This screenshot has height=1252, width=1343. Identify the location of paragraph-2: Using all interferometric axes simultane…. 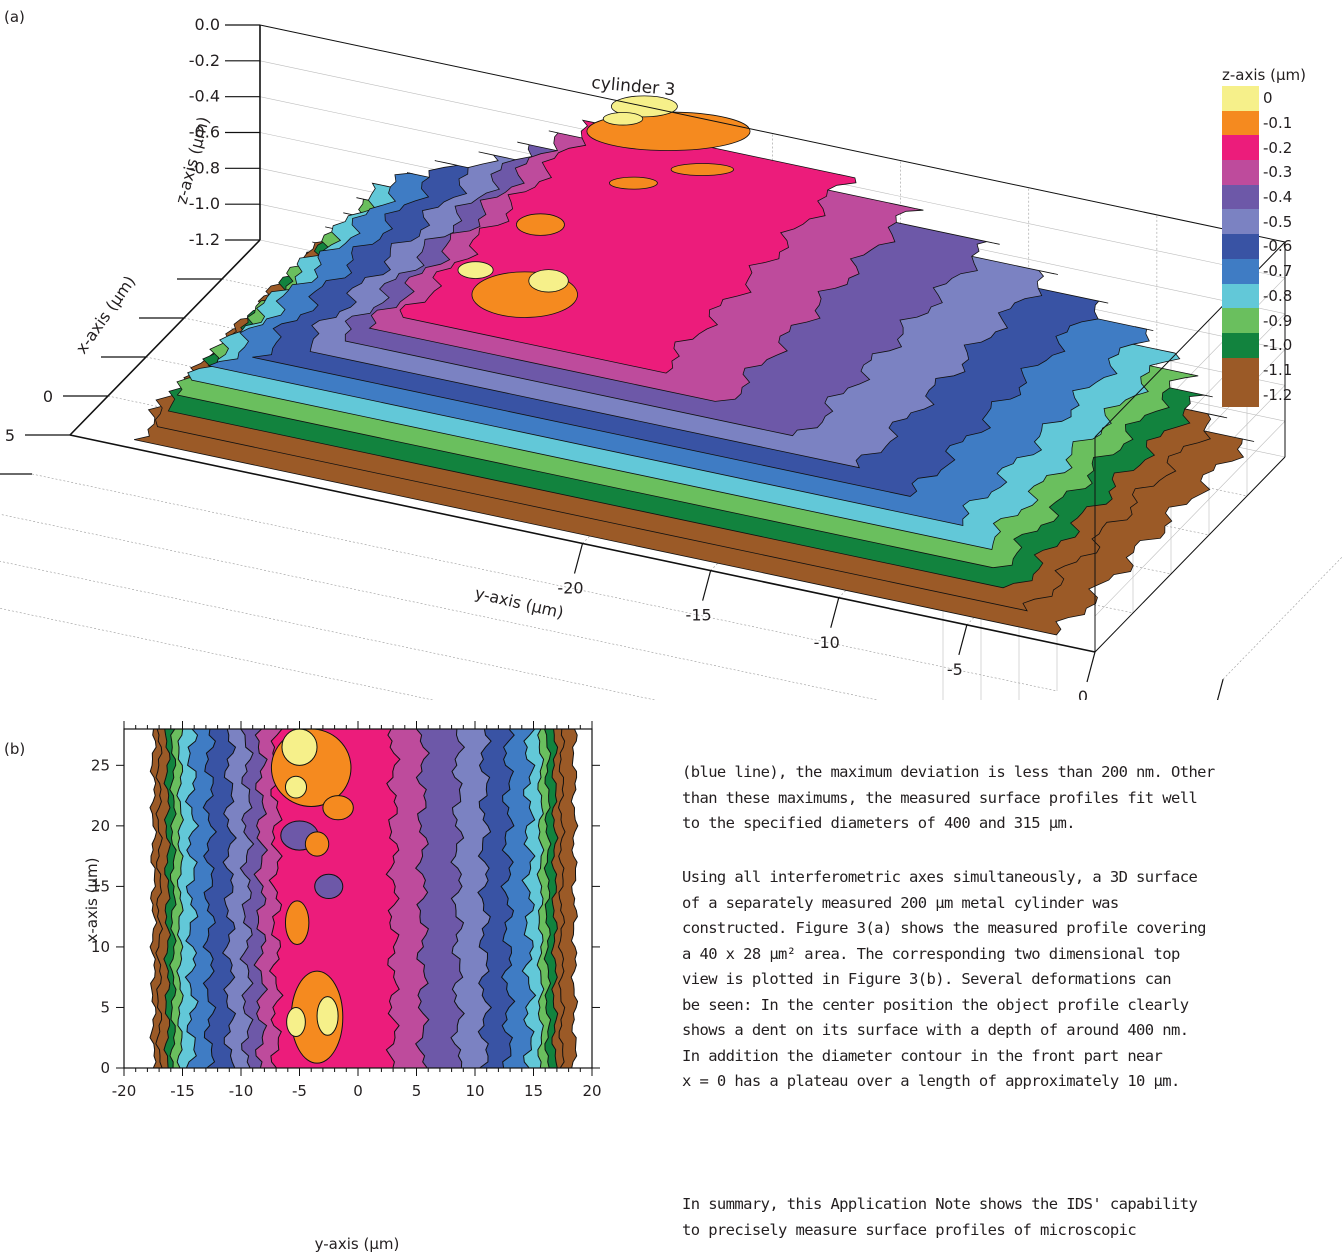
(1012, 980).